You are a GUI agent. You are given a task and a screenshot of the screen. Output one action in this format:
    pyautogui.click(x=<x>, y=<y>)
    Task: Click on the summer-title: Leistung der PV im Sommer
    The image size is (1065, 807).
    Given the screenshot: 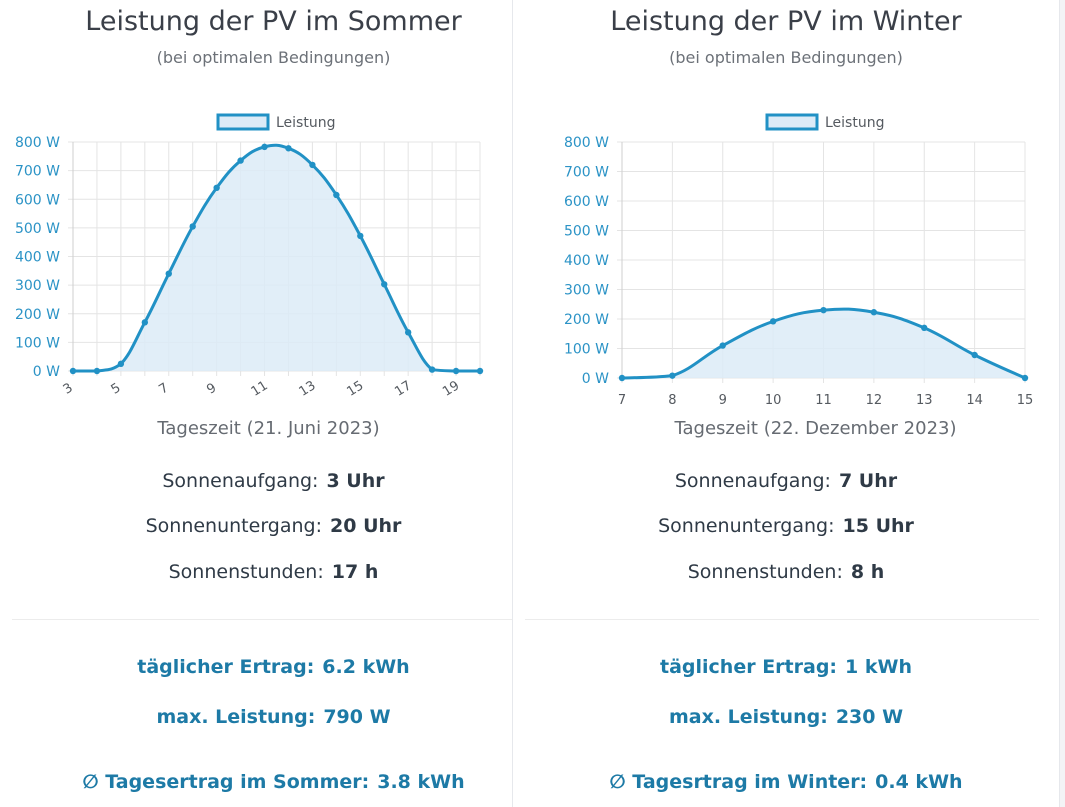 What is the action you would take?
    pyautogui.click(x=273, y=21)
    